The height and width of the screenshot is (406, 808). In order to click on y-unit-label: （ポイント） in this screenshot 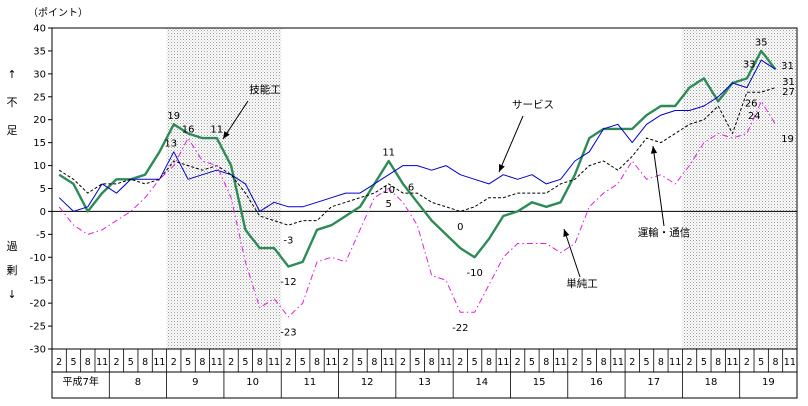, I will do `click(58, 13)`.